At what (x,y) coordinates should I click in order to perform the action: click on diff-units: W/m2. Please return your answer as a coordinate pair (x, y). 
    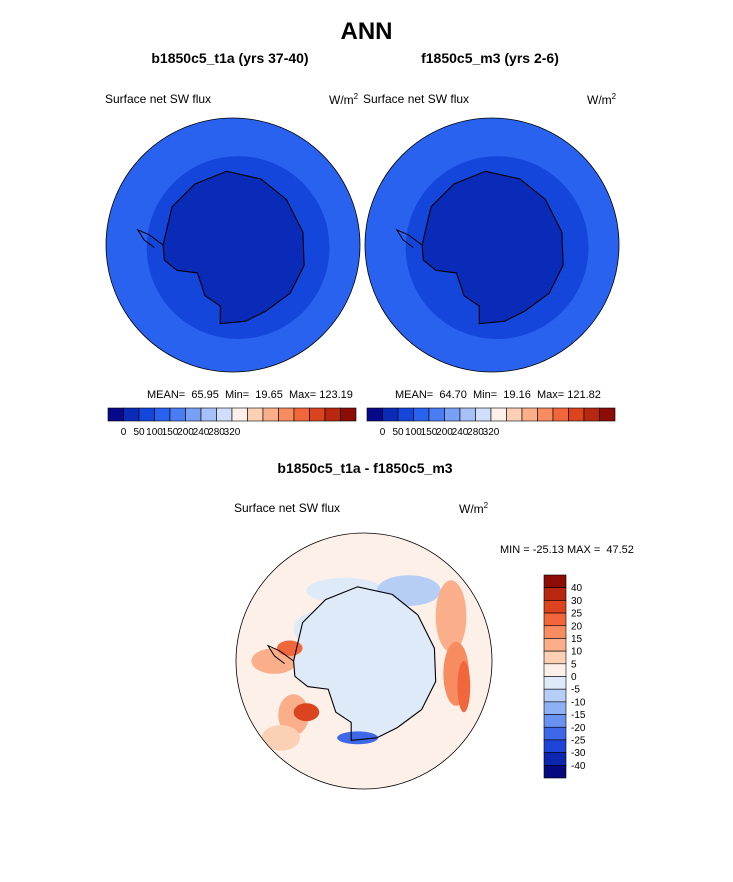
    Looking at the image, I should click on (474, 508).